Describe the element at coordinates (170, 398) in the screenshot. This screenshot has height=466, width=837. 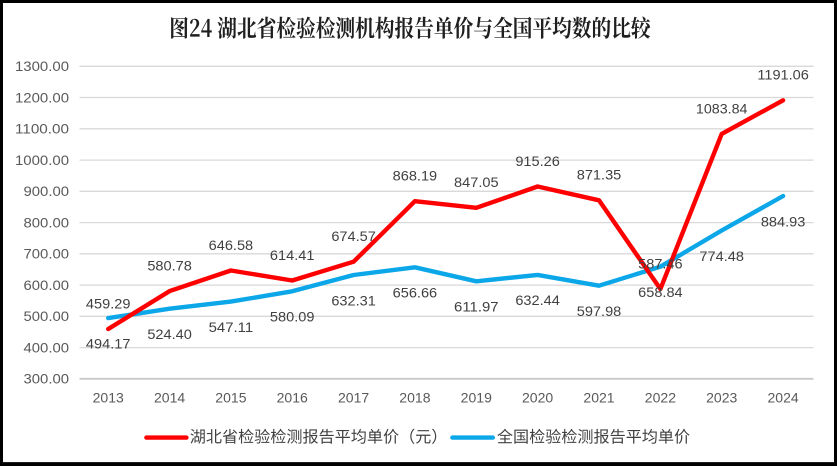
I see `svg-text: 2014` at that location.